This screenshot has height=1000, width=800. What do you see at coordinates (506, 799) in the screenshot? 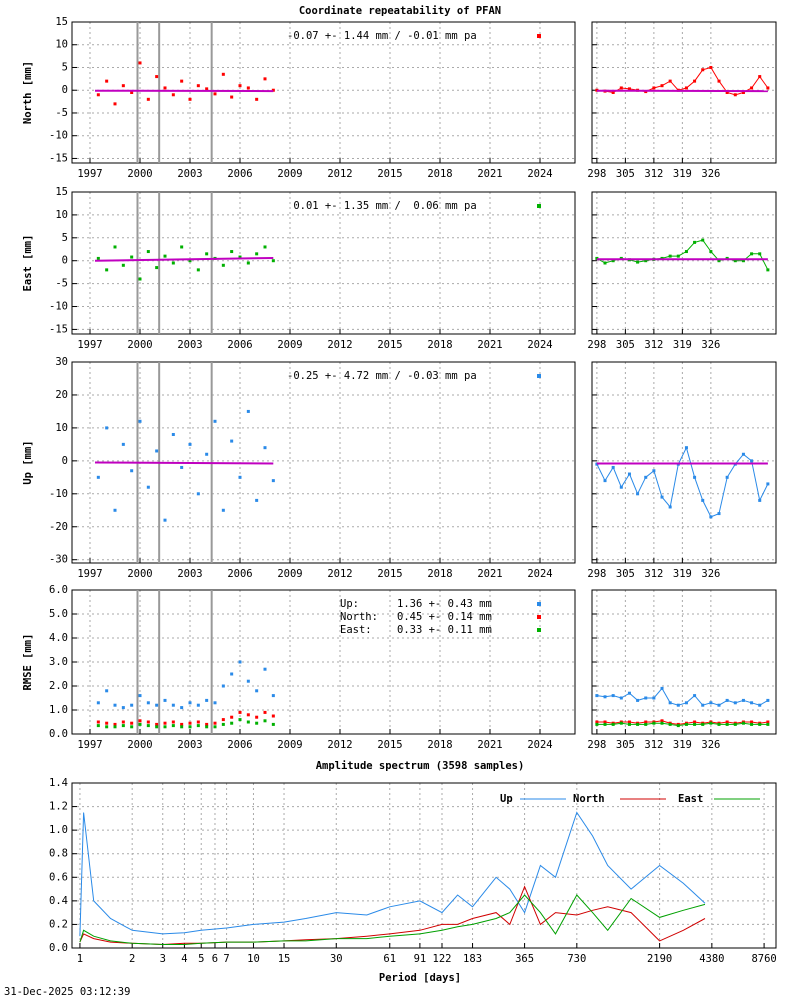
I see `legend-label: Up` at bounding box center [506, 799].